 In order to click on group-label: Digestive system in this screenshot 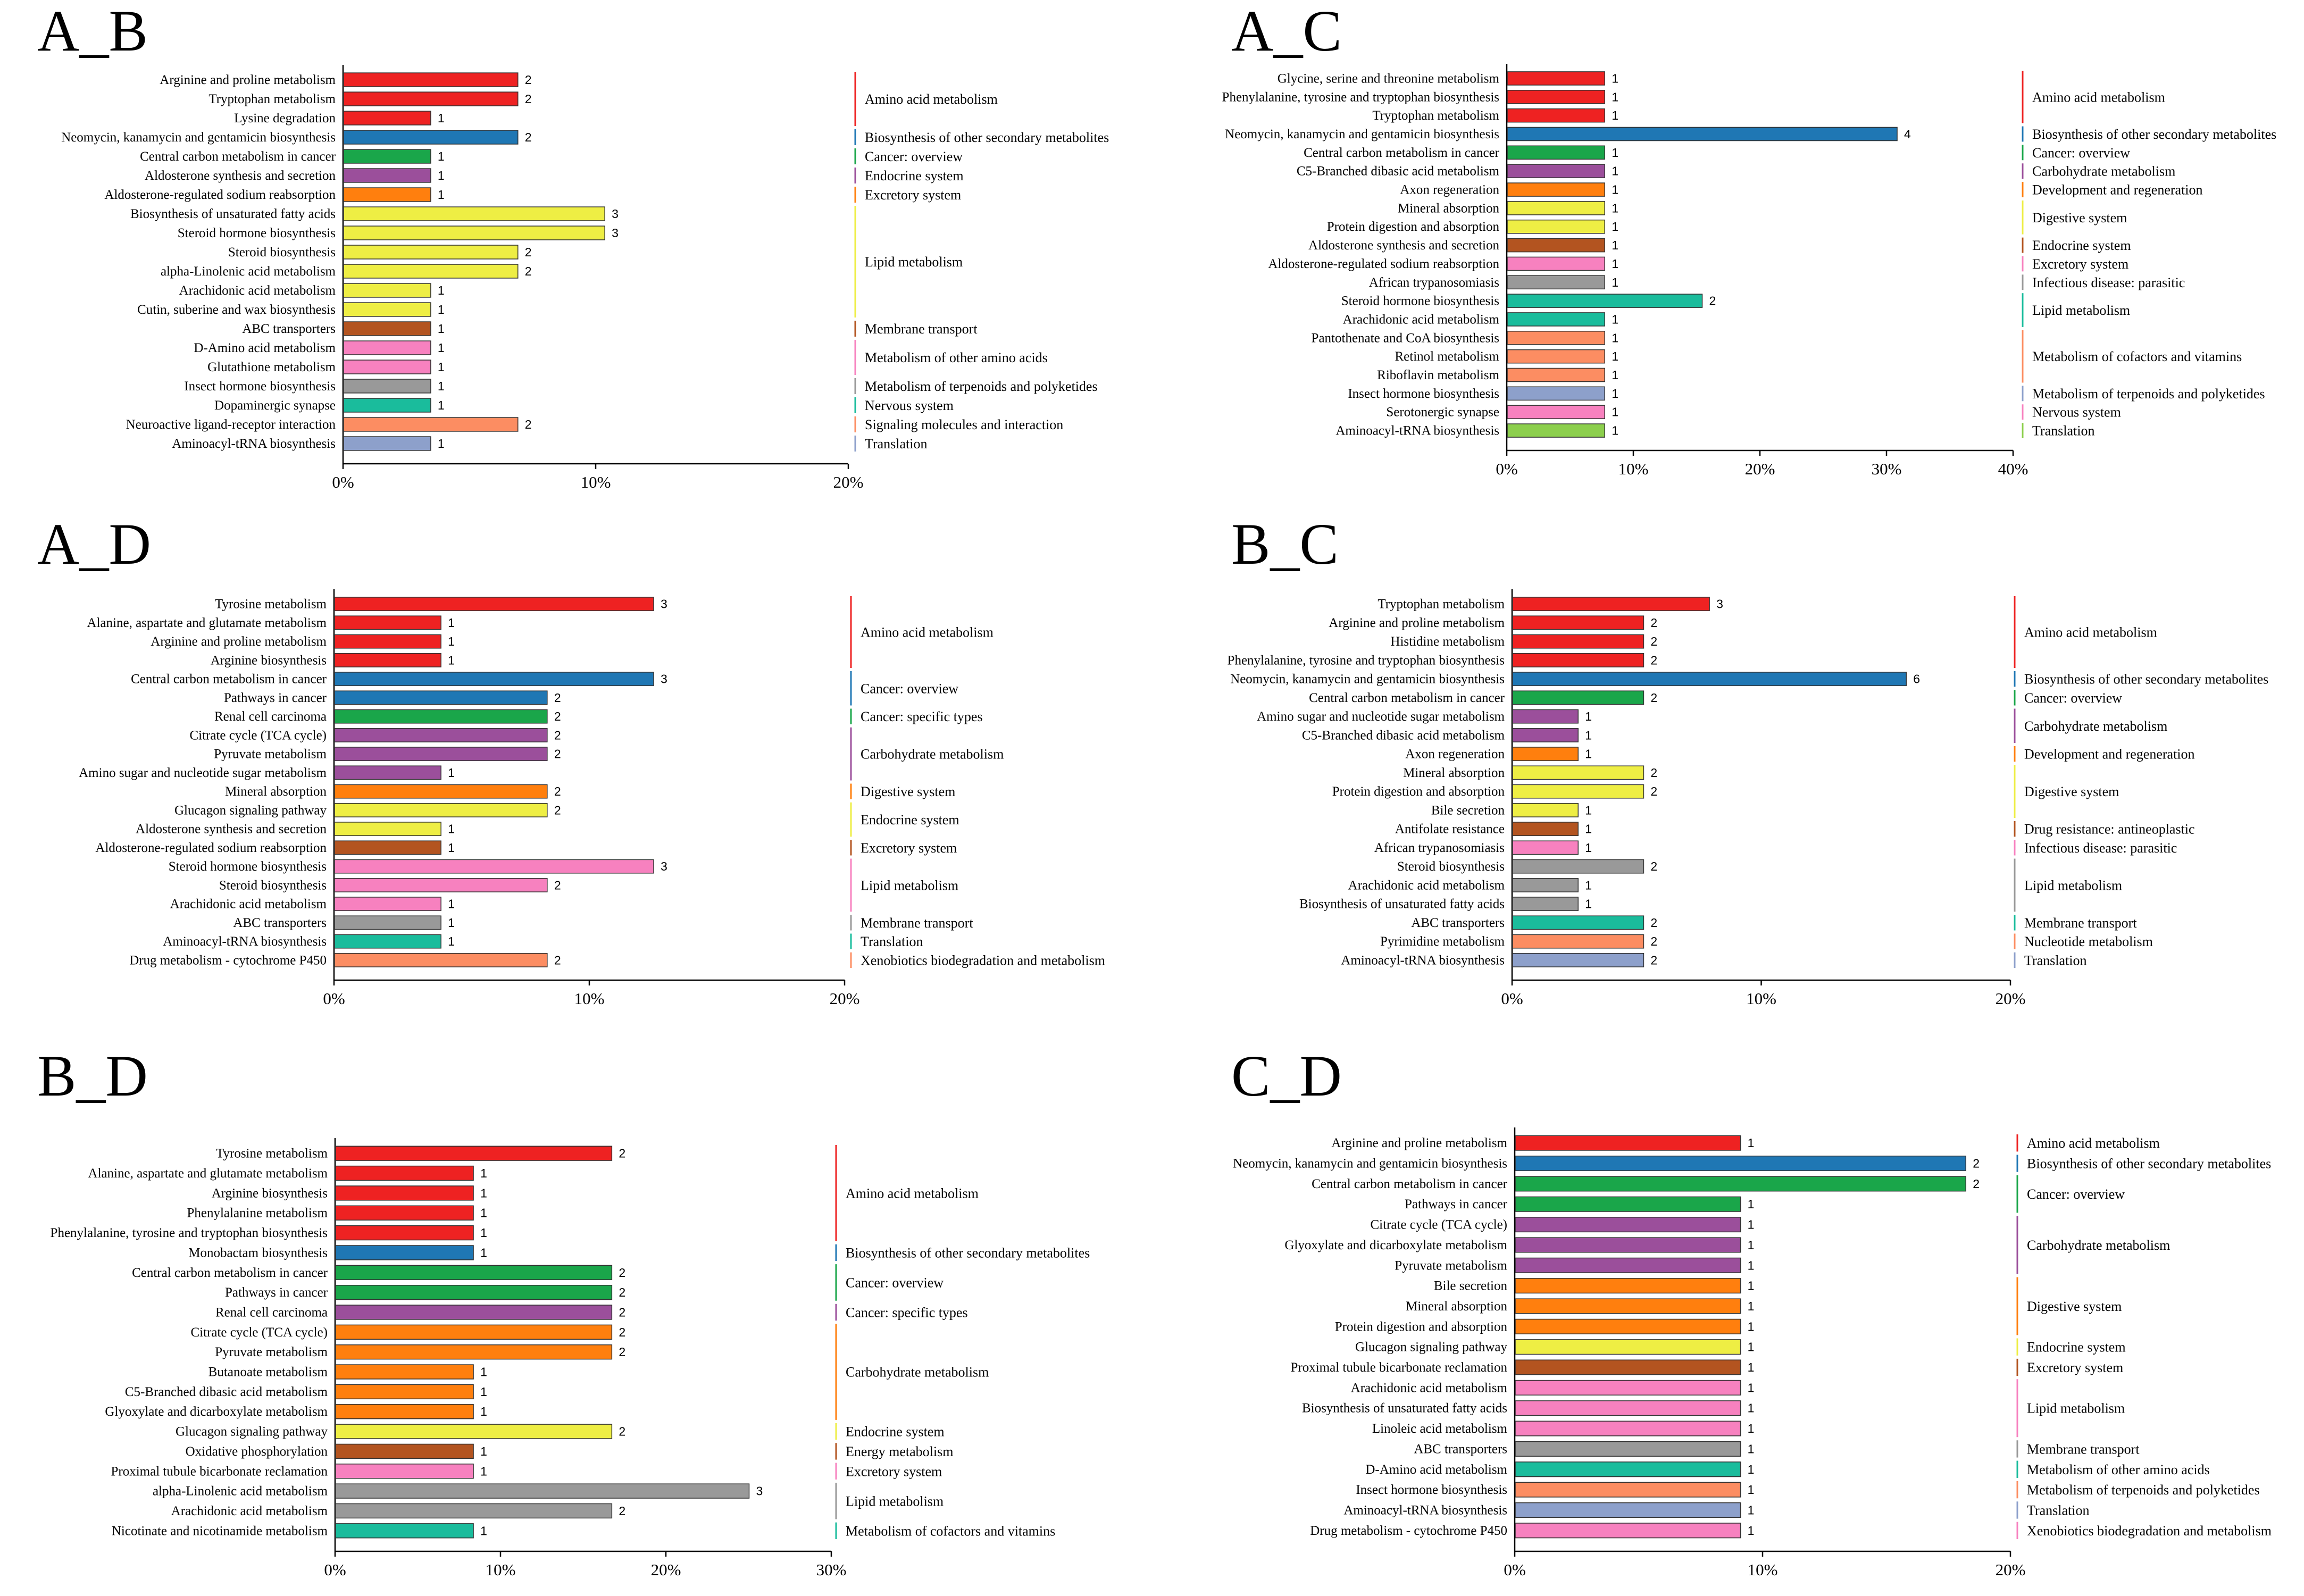, I will do `click(2071, 791)`.